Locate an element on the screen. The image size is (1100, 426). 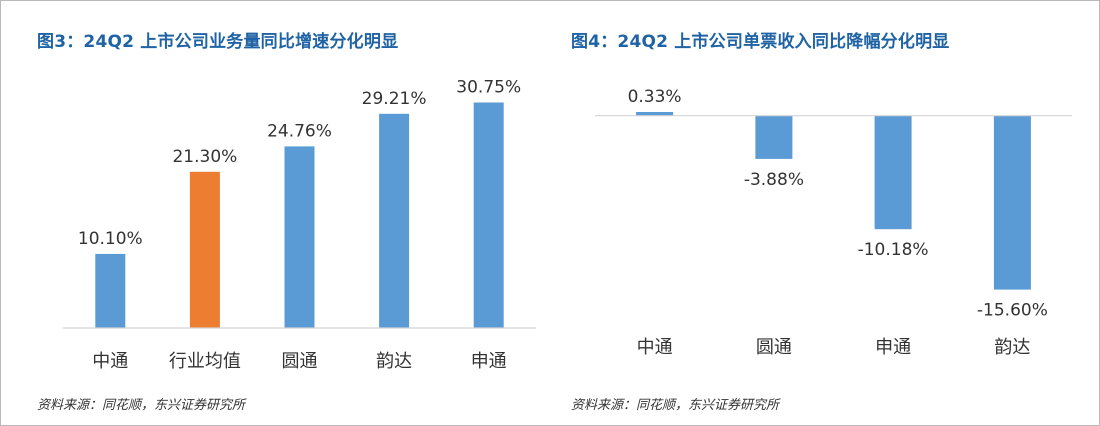
data-label-2: 24.76% is located at coordinates (299, 131).